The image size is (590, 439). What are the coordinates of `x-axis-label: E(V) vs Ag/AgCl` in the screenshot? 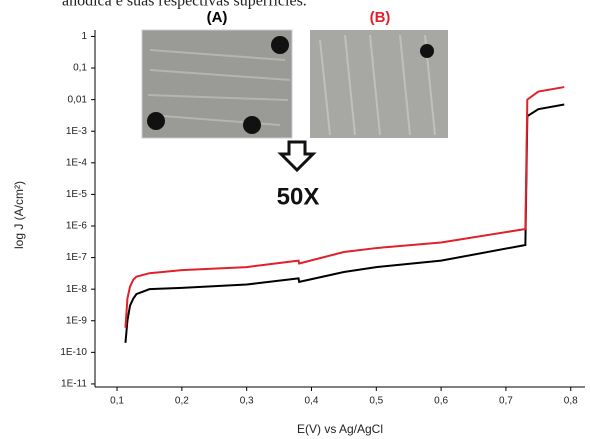 It's located at (340, 429).